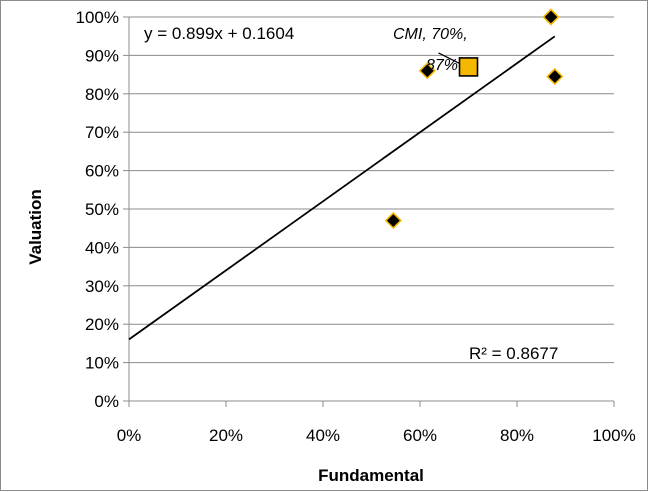 The image size is (648, 492). I want to click on cmi-annotation-line-2: 87%, so click(442, 65).